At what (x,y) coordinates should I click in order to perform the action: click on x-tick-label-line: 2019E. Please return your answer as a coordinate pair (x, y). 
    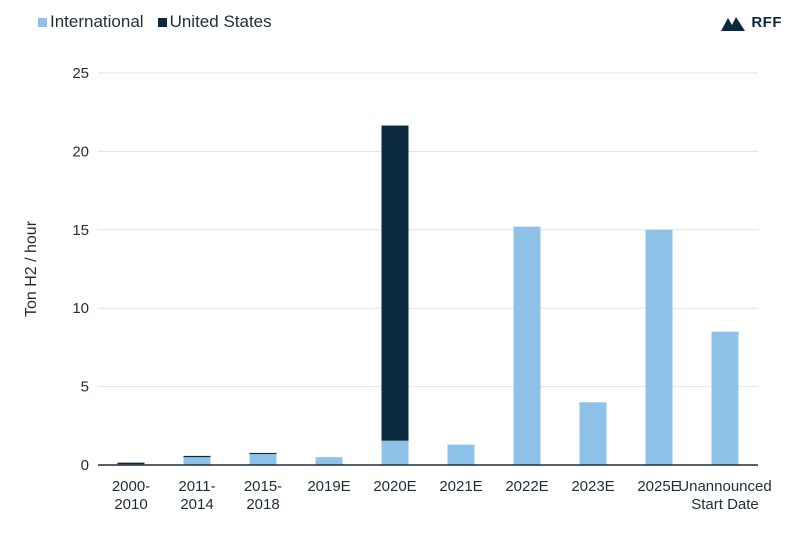
    Looking at the image, I should click on (328, 486).